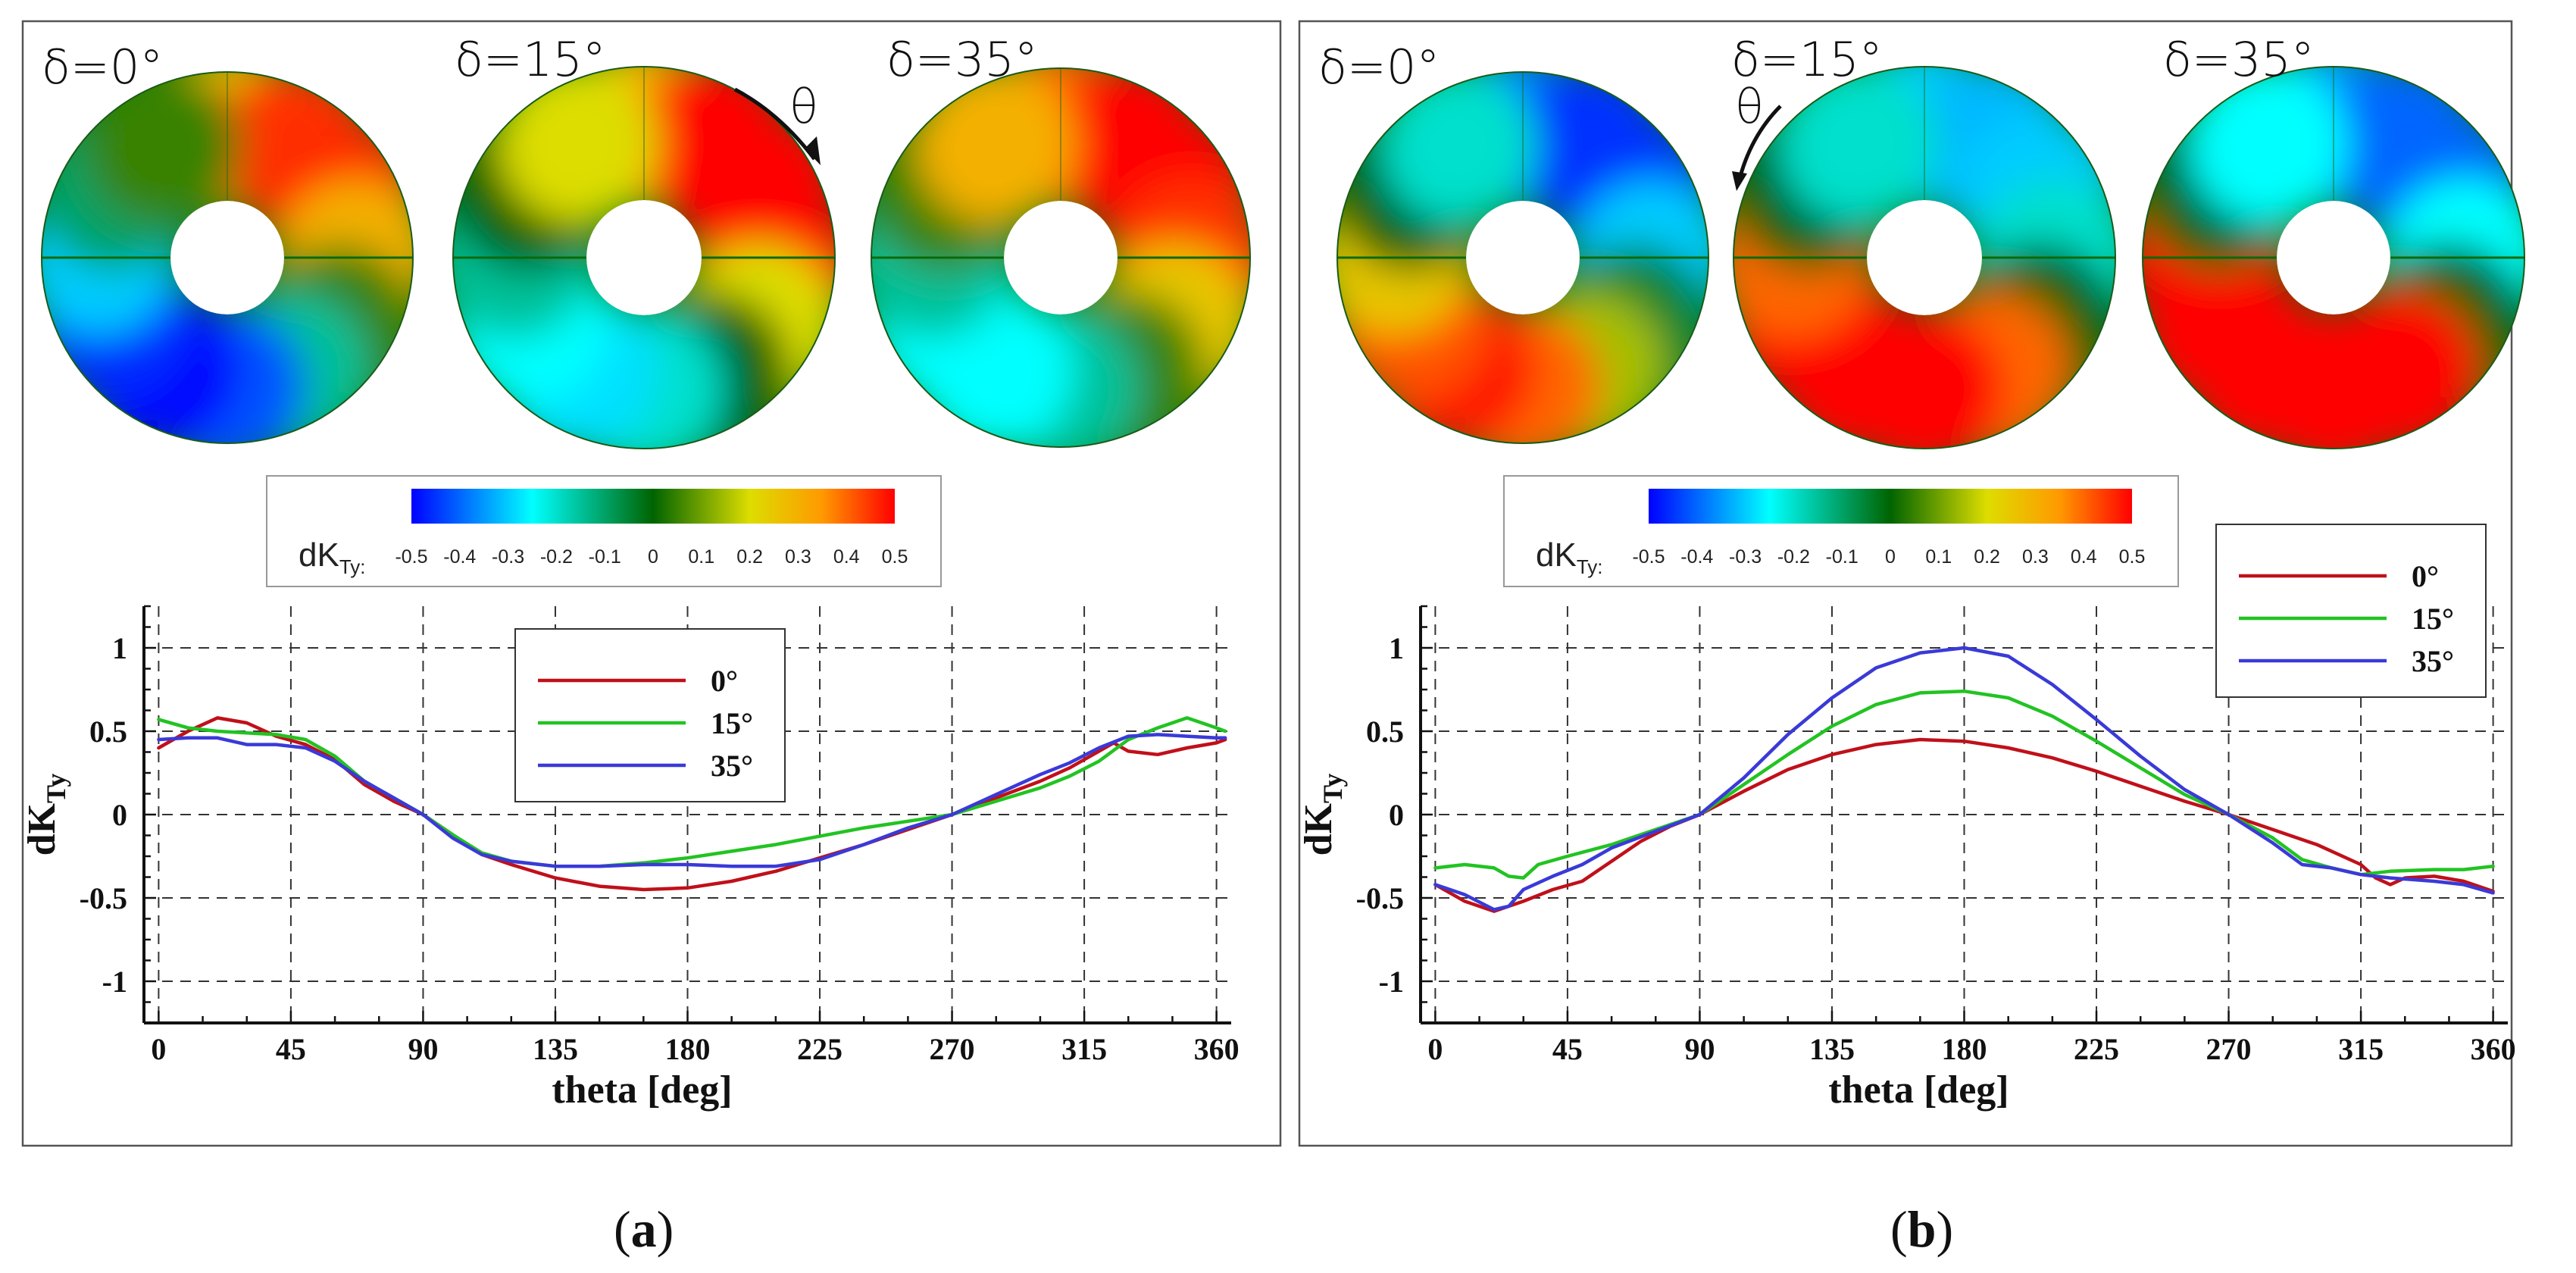 The image size is (2576, 1273). I want to click on colorbar-title: dKTy:, so click(333, 557).